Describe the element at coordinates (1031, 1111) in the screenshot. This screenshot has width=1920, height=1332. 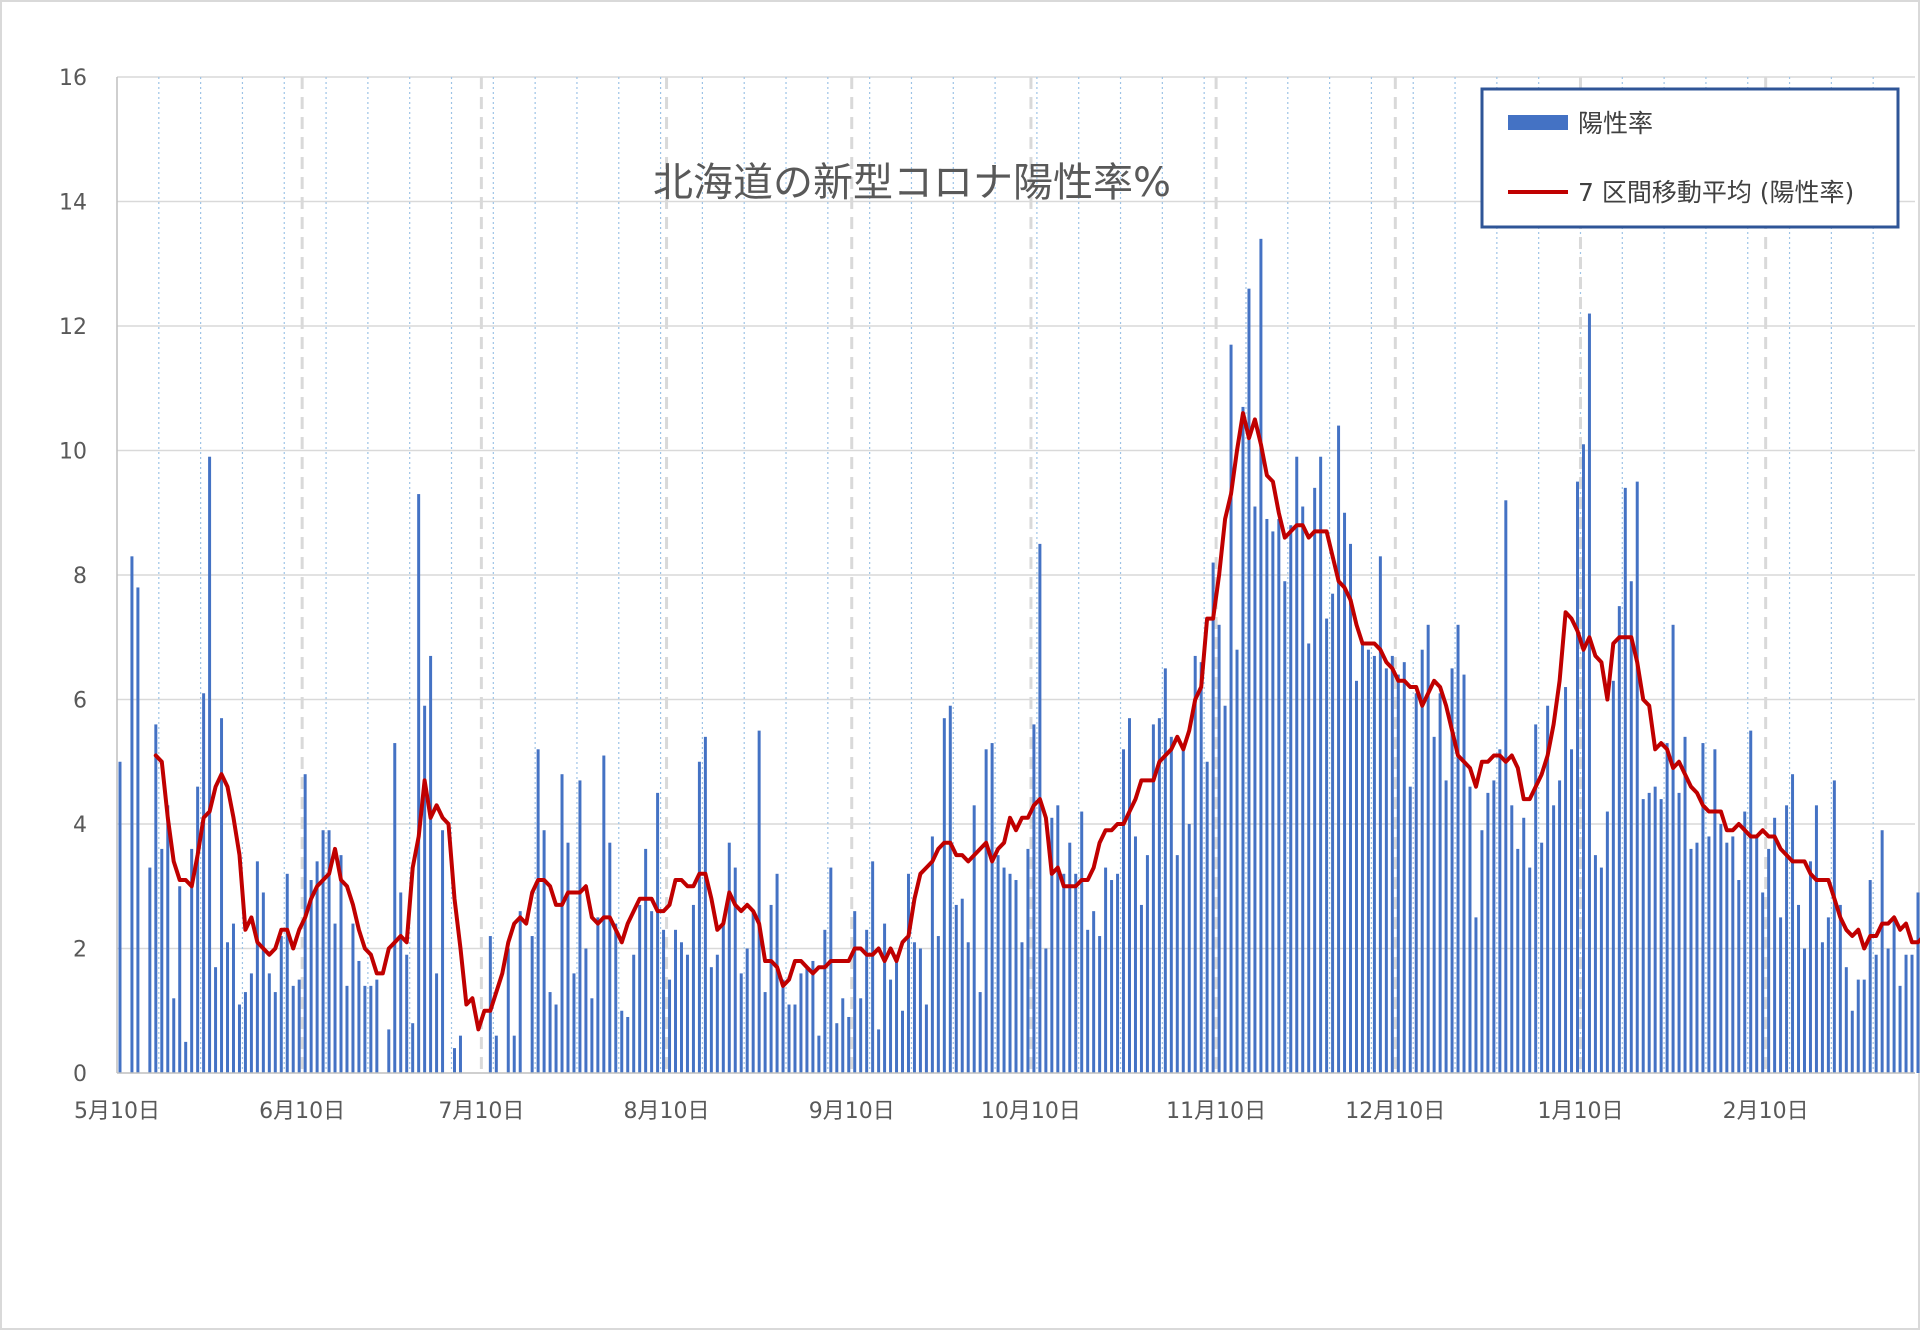
I see `x-tick-label: 10月10日` at that location.